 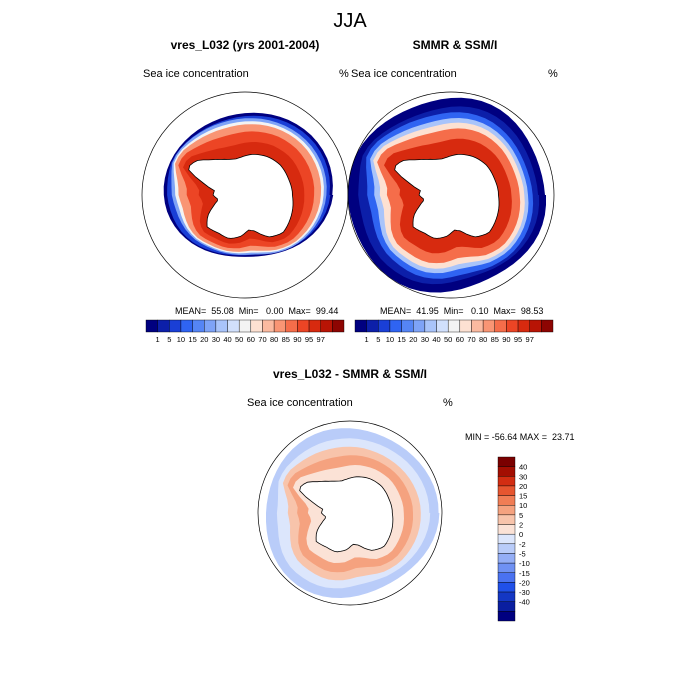 What do you see at coordinates (520, 437) in the screenshot?
I see `panel3-stats: MIN = -56.64 MAX = 23.71` at bounding box center [520, 437].